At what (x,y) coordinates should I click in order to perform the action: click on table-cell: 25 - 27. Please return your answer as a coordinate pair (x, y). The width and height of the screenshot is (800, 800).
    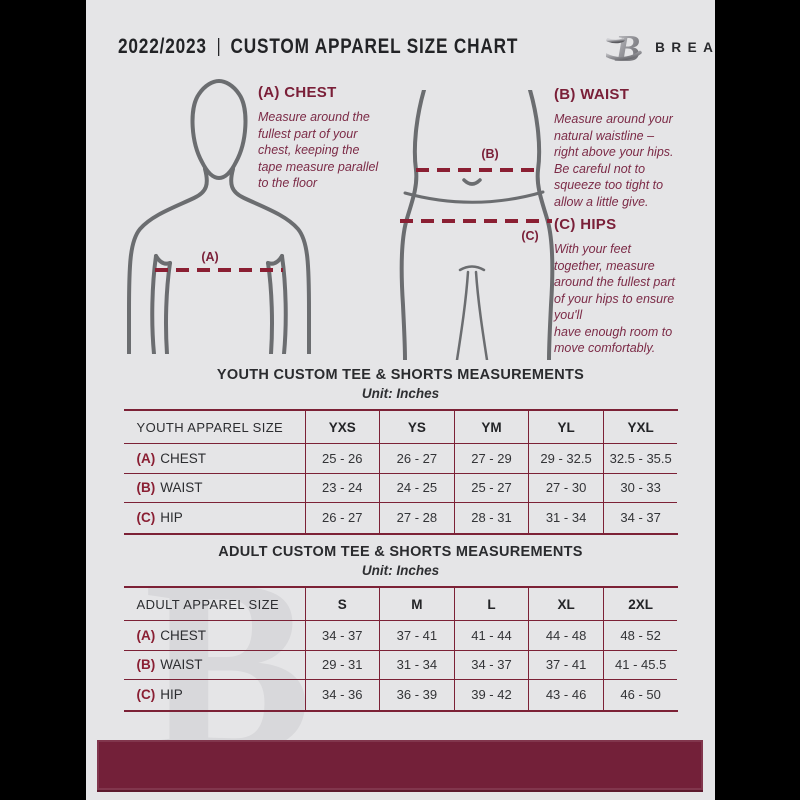
    Looking at the image, I should click on (491, 488).